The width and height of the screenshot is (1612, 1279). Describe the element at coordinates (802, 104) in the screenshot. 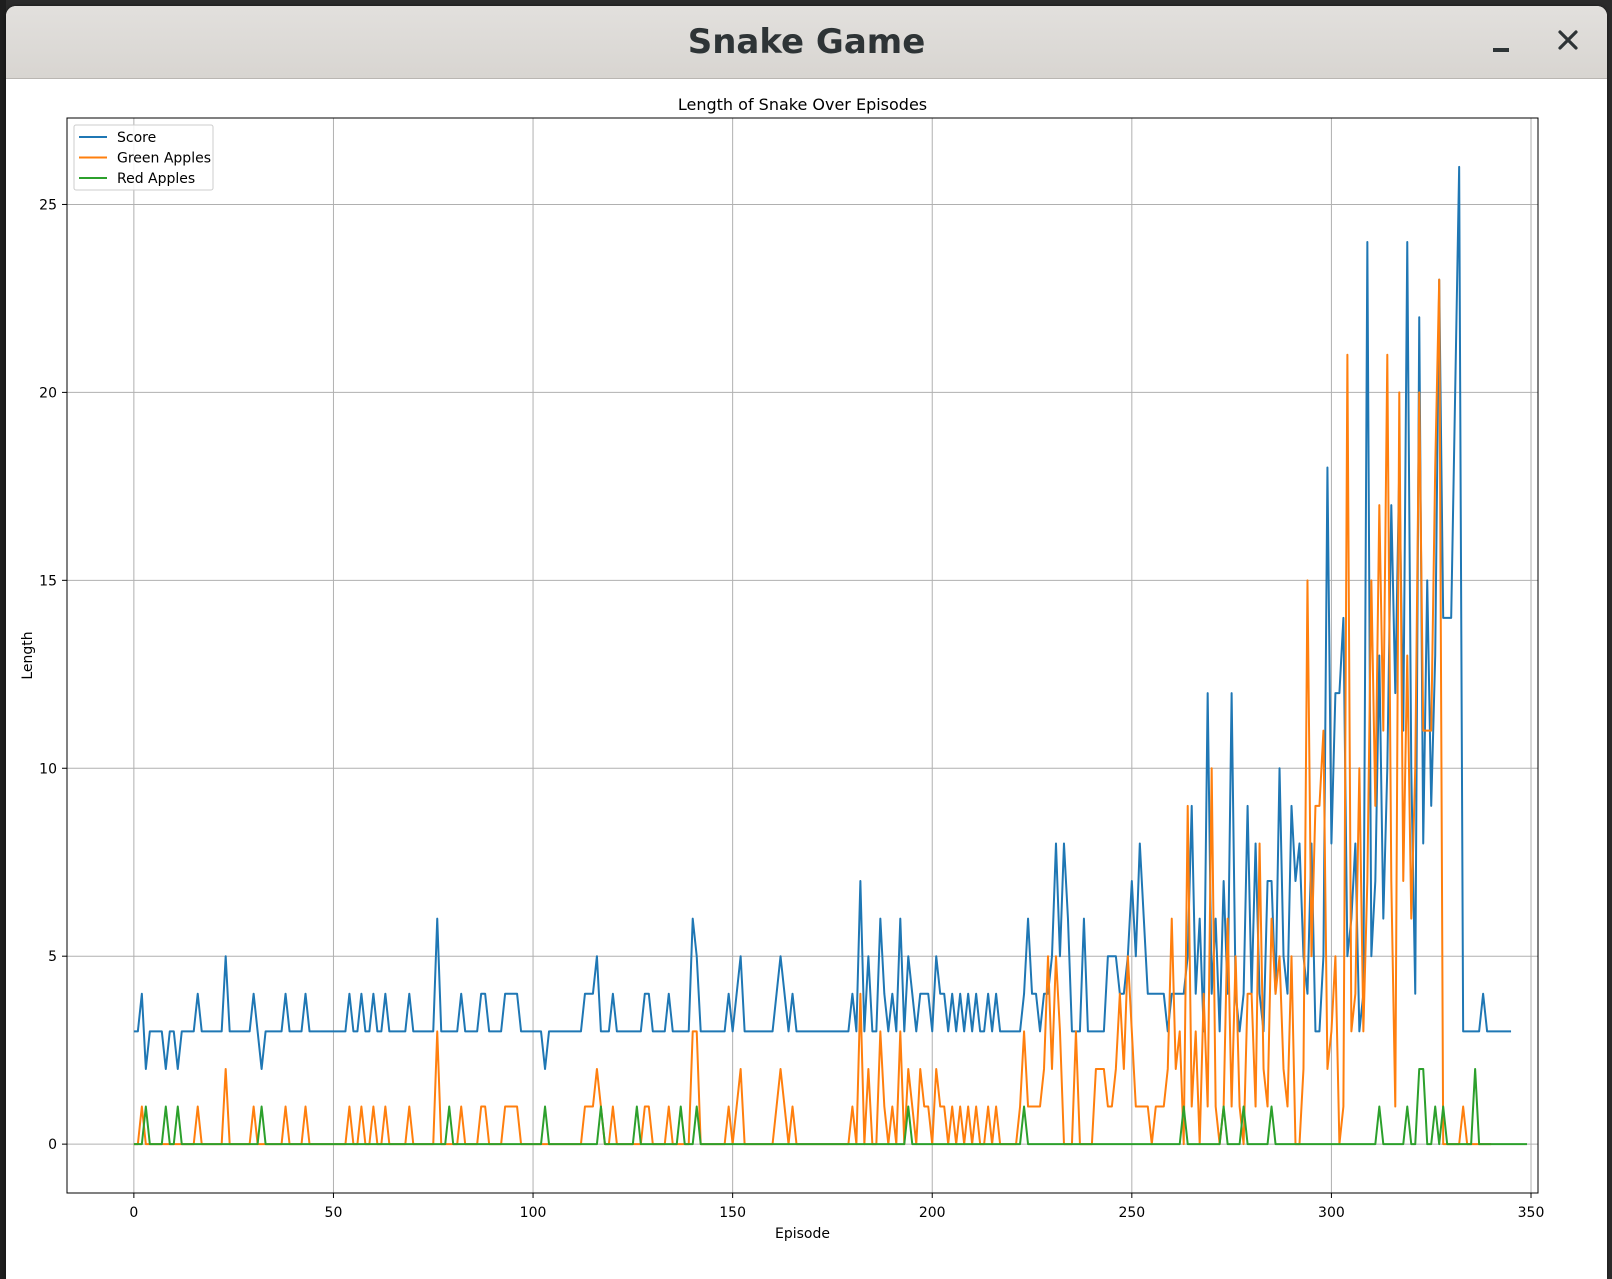

I see `chart-title: Length of Snake Over Episodes` at that location.